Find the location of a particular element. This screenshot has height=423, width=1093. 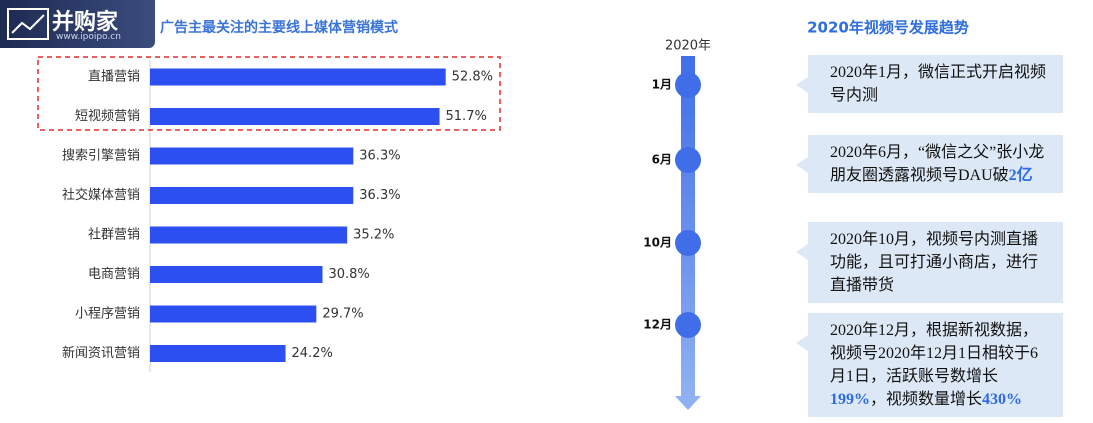

chart-title: 广告主最关注的主要线上媒体营销模式 is located at coordinates (279, 27).